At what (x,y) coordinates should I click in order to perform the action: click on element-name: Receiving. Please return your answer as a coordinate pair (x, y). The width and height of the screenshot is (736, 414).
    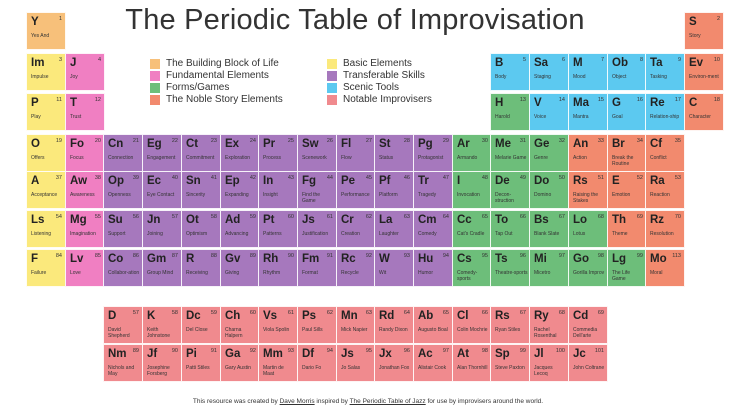
    Looking at the image, I should click on (197, 273).